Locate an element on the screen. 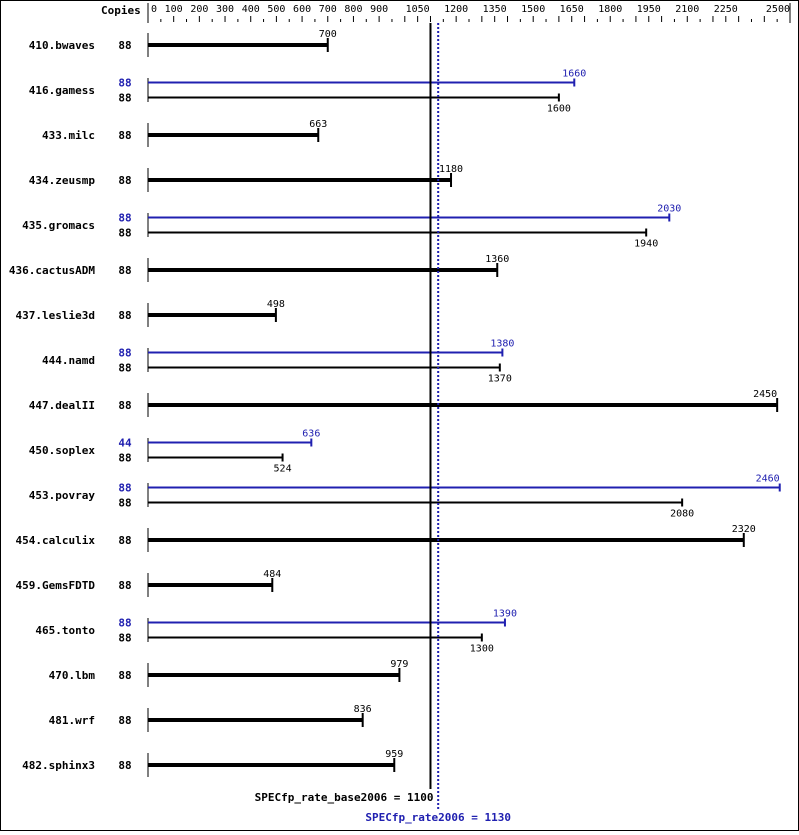  base-mean-label: SPECfp_rate_base2006 = 1100 is located at coordinates (344, 797).